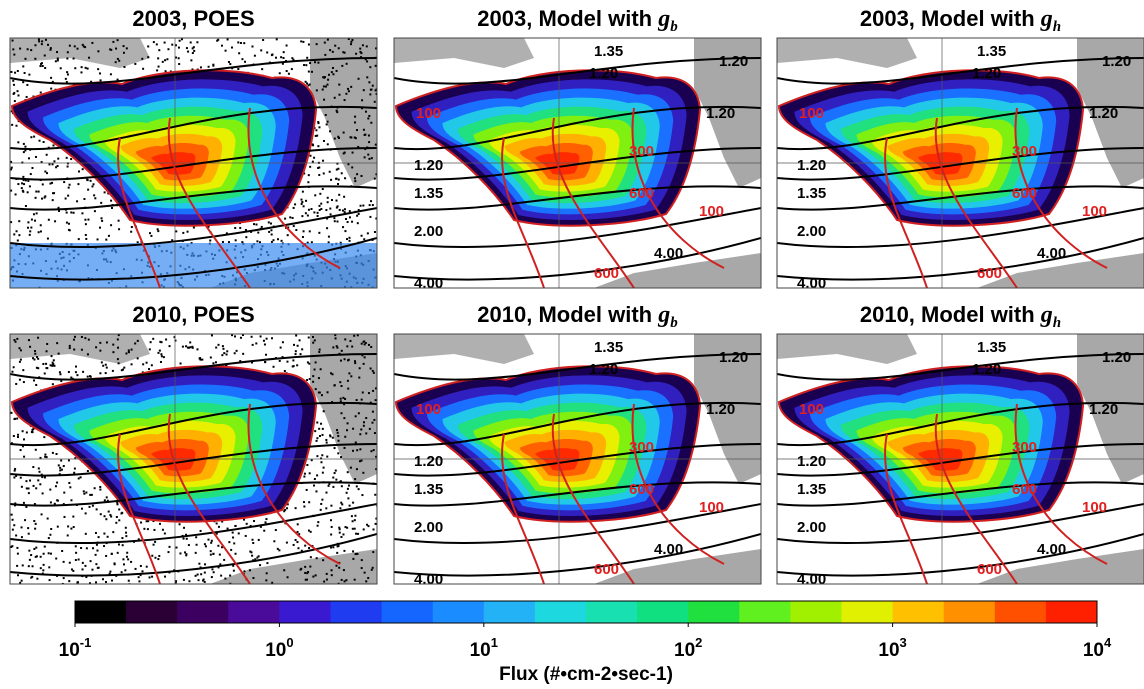 This screenshot has height=689, width=1144. What do you see at coordinates (194, 460) in the screenshot?
I see `map-panel` at bounding box center [194, 460].